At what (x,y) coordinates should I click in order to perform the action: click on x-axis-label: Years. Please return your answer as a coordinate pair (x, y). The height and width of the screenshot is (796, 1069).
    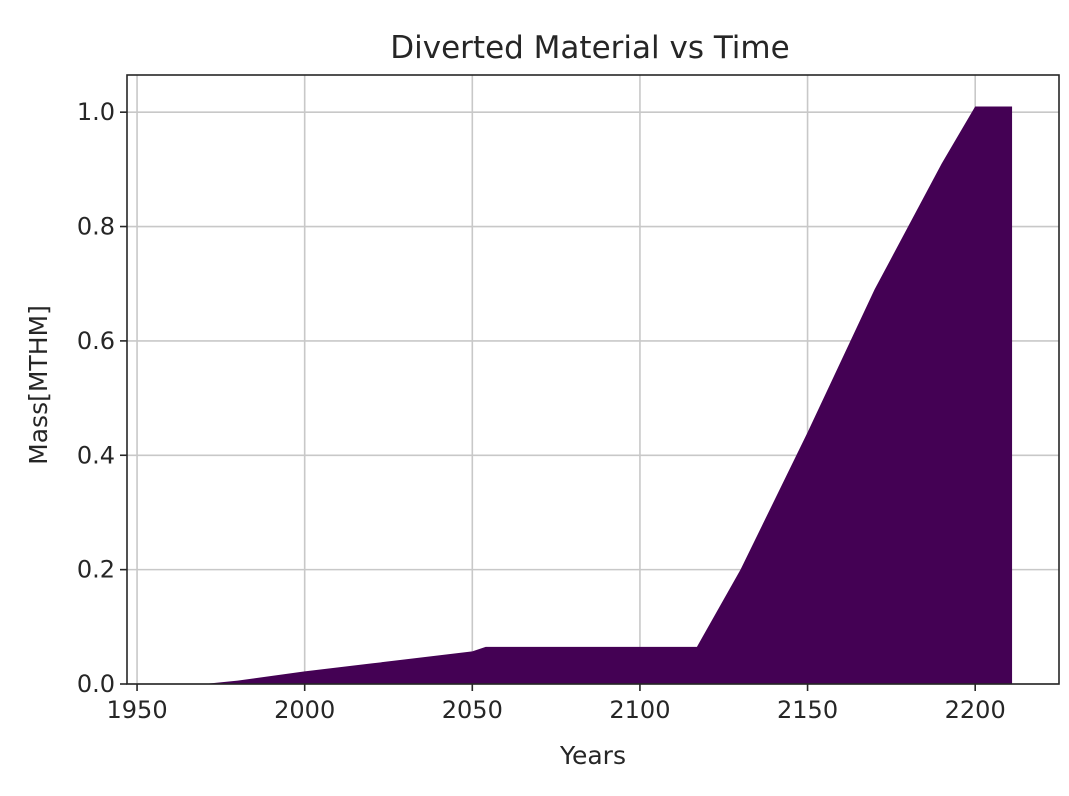
    Looking at the image, I should click on (592, 755).